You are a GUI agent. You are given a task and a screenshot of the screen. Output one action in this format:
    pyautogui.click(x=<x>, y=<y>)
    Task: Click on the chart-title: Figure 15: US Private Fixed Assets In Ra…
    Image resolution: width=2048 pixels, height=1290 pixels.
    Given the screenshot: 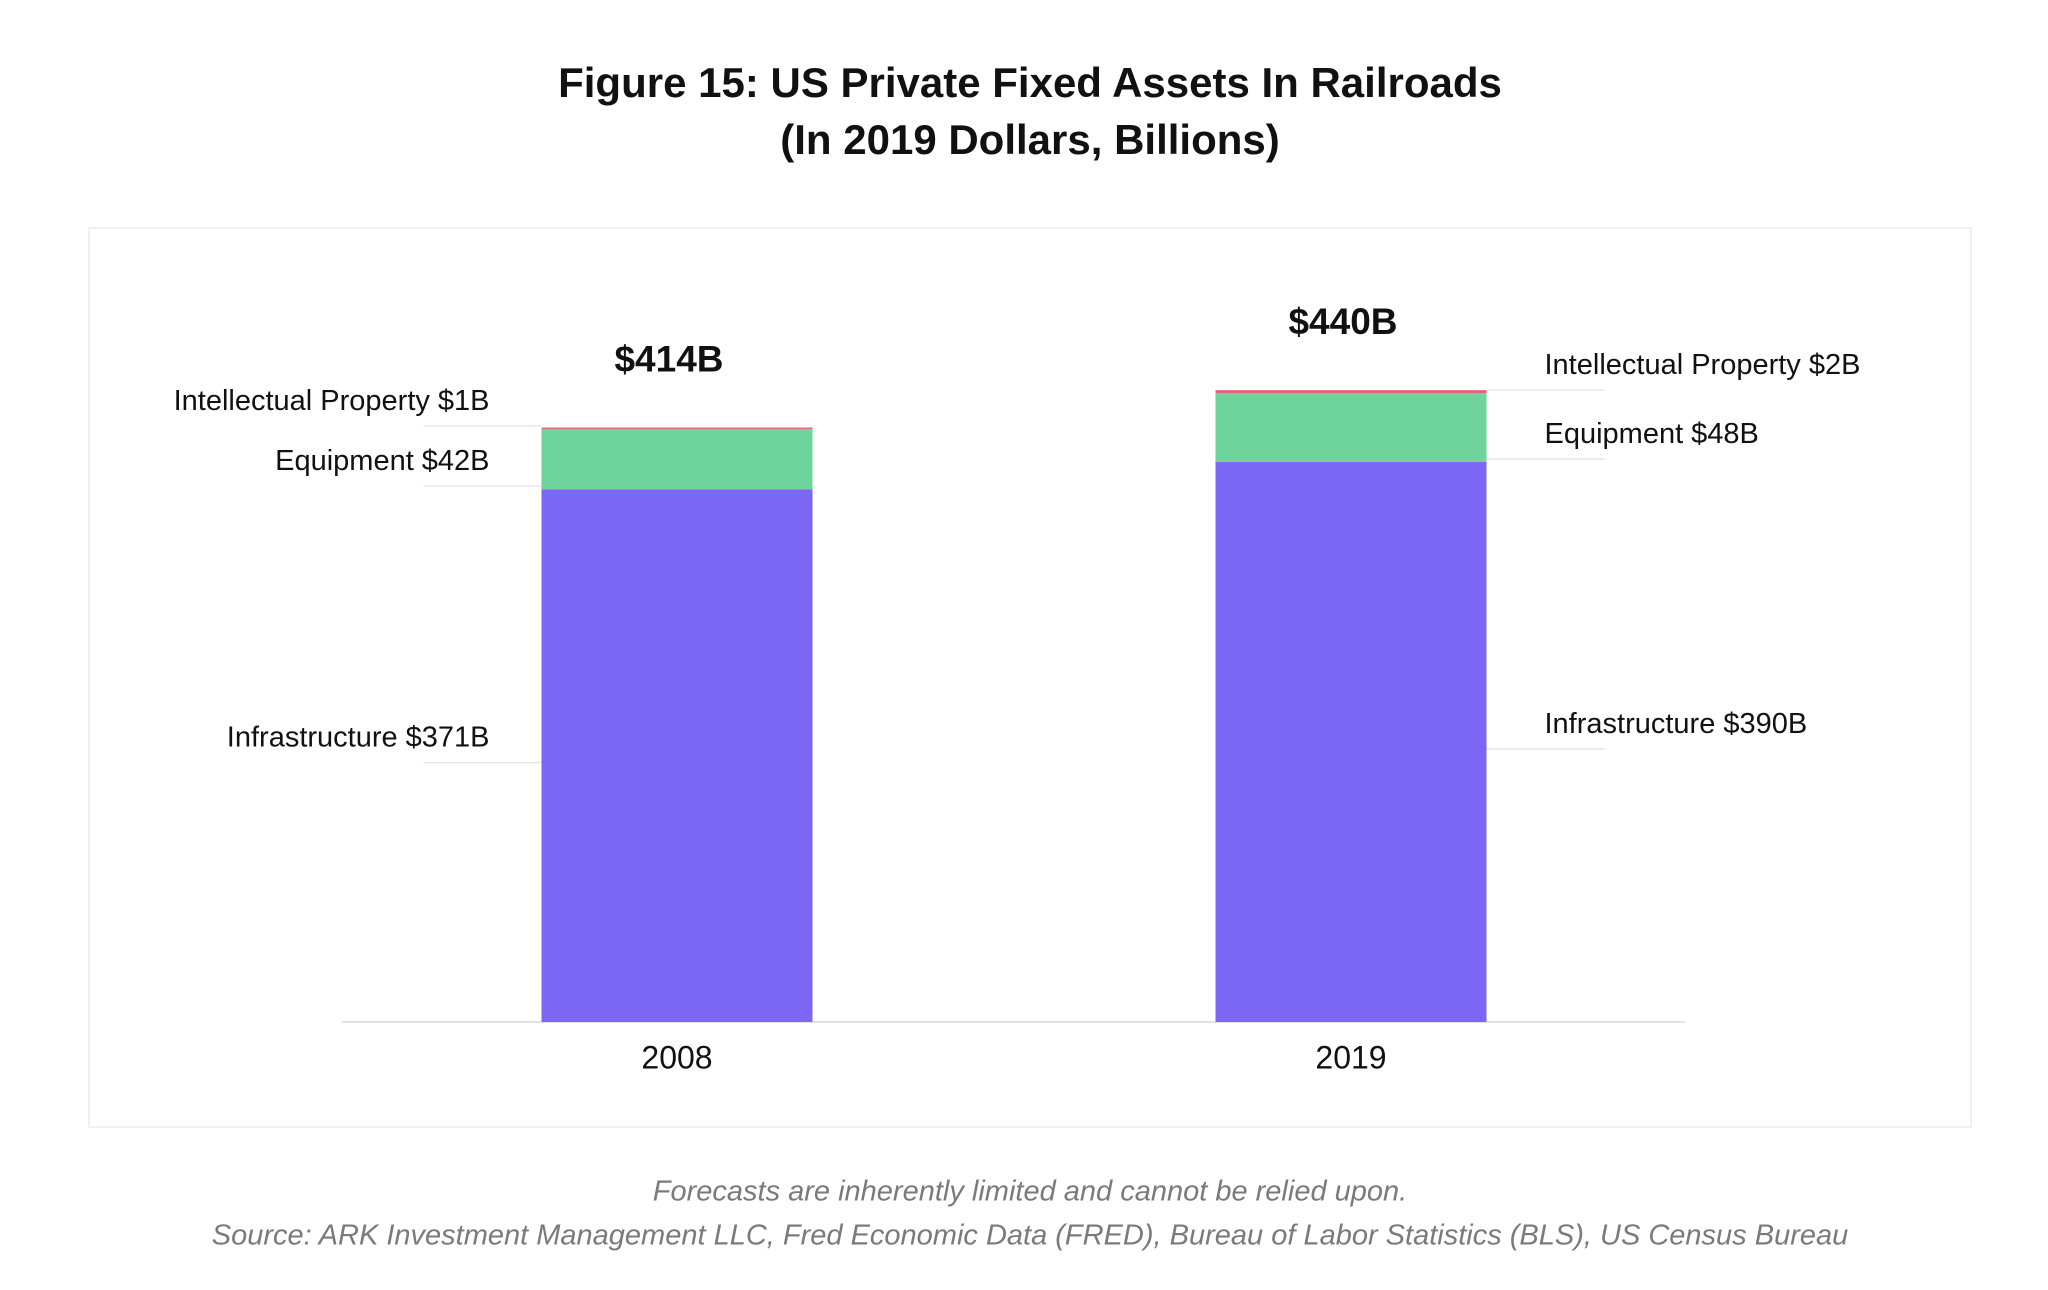 What is the action you would take?
    pyautogui.click(x=1030, y=82)
    